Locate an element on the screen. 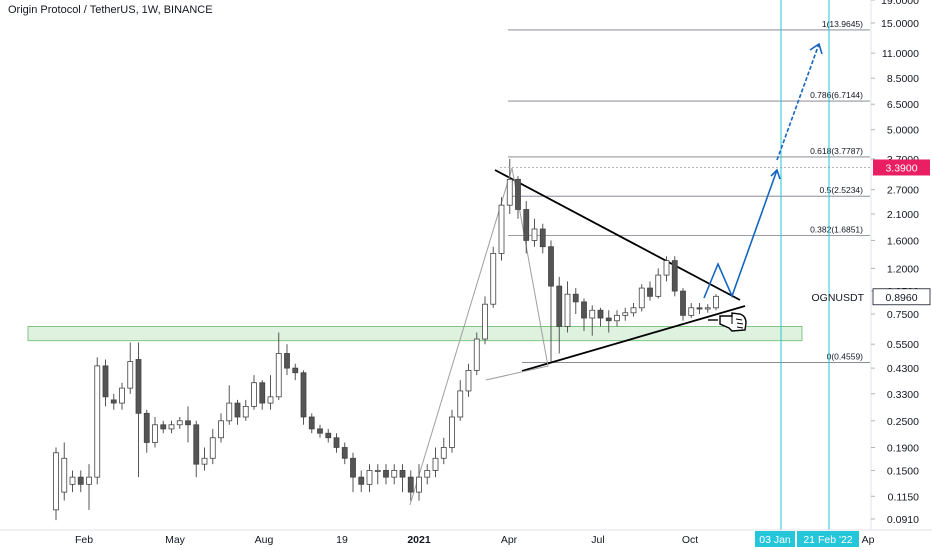  support-zone-layer is located at coordinates (415, 334).